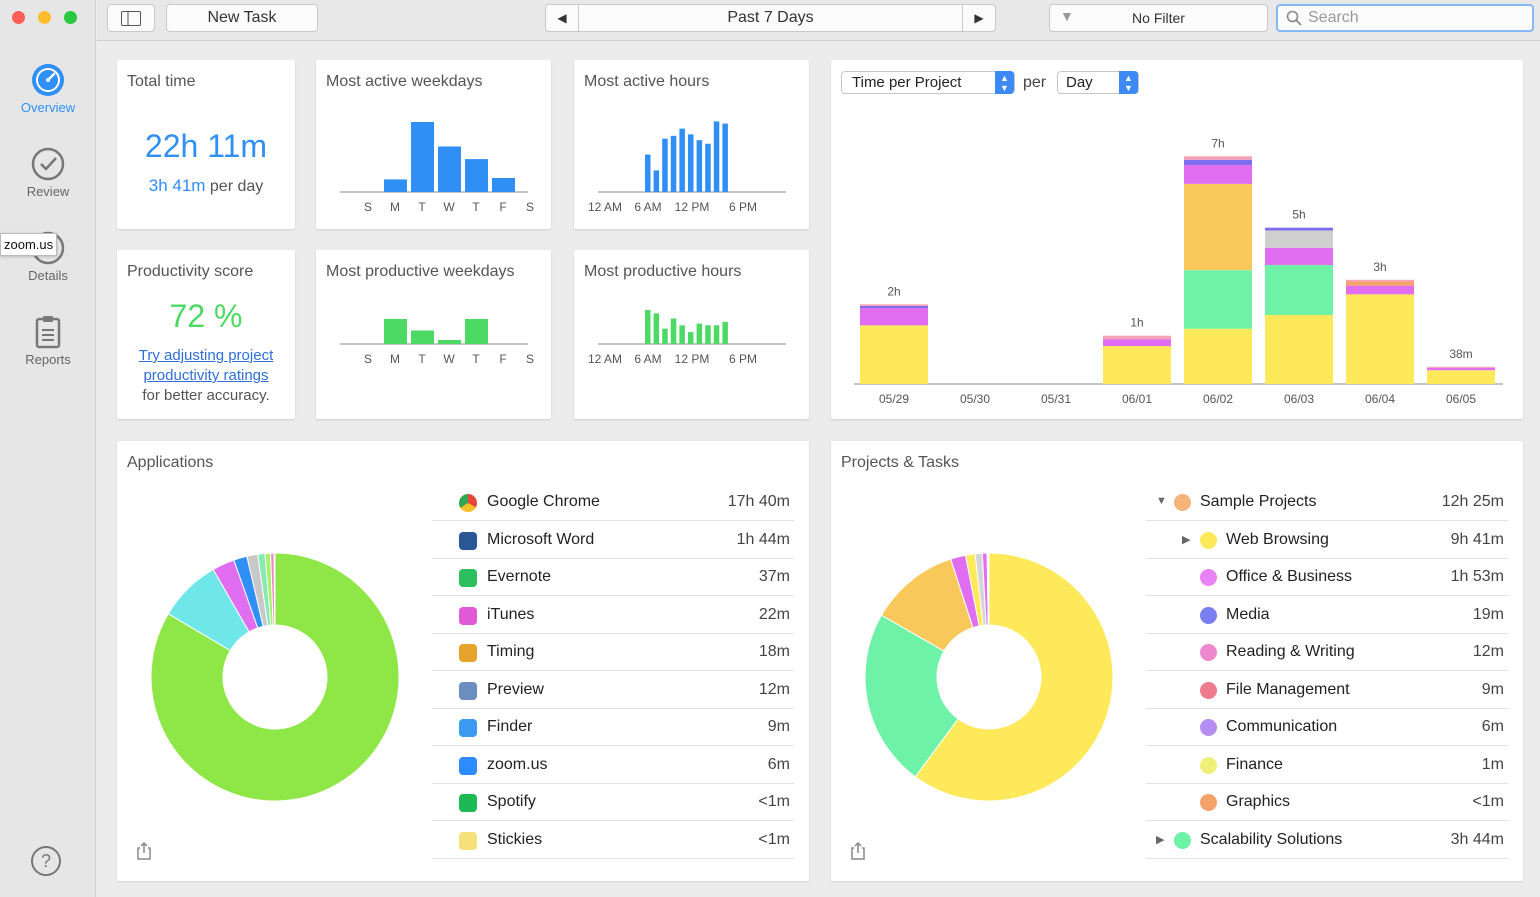 The width and height of the screenshot is (1540, 897). What do you see at coordinates (1327, 540) in the screenshot?
I see `list-item: ▶ Web Browsing 9h 41m` at bounding box center [1327, 540].